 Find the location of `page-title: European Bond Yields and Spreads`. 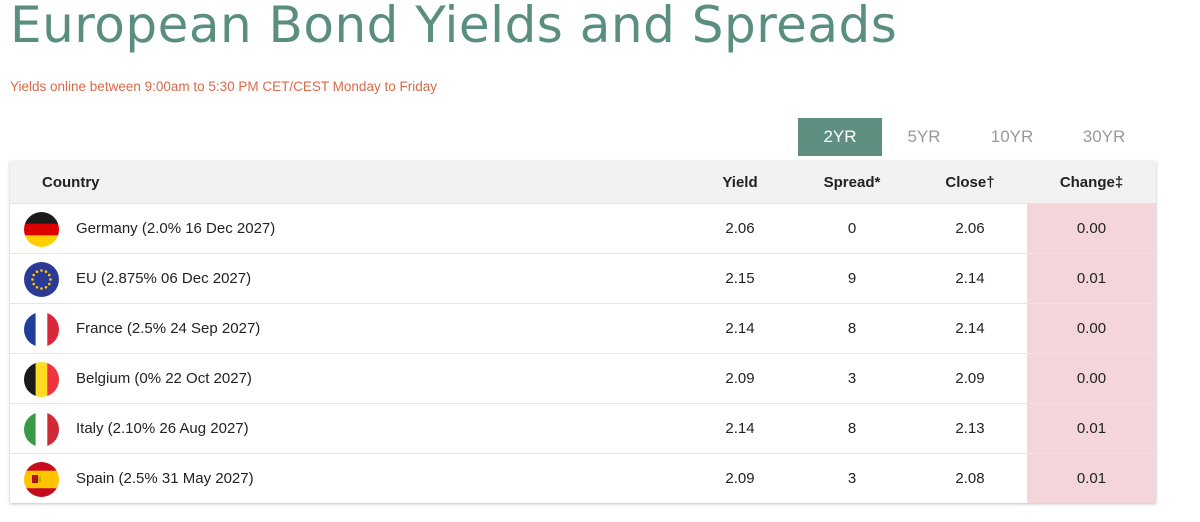

page-title: European Bond Yields and Spreads is located at coordinates (454, 27).